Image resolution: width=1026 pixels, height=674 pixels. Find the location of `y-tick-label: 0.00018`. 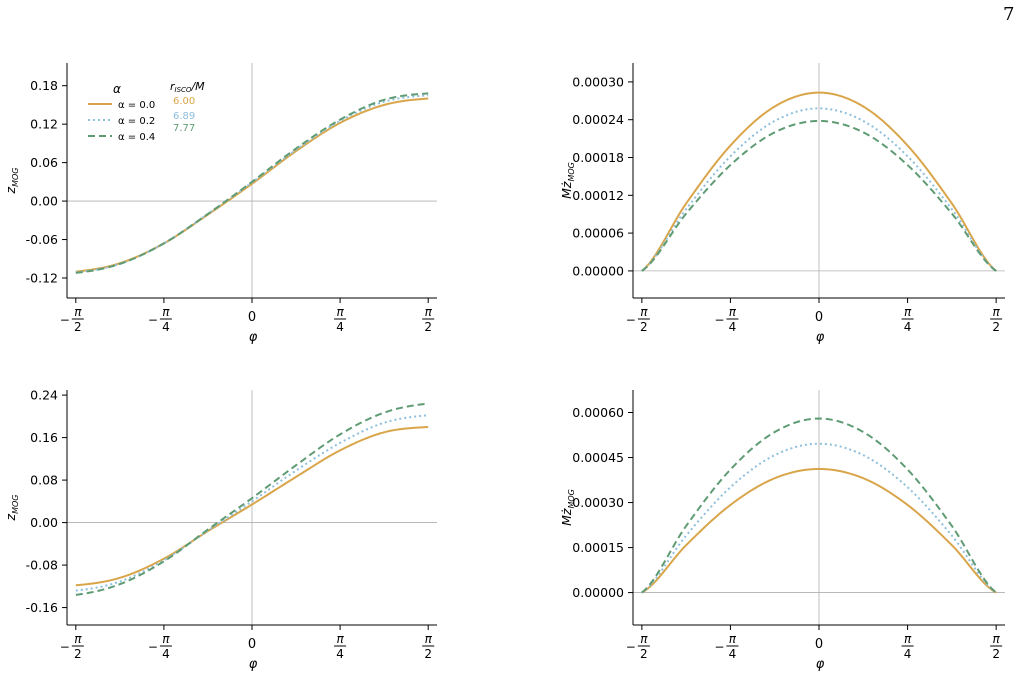

y-tick-label: 0.00018 is located at coordinates (598, 157).